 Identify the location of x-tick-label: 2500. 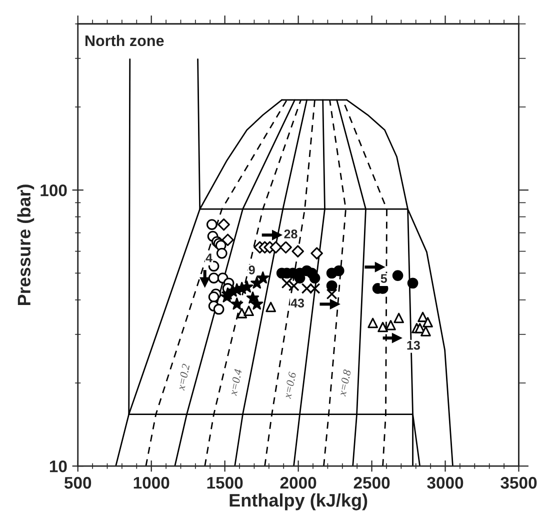
(372, 482).